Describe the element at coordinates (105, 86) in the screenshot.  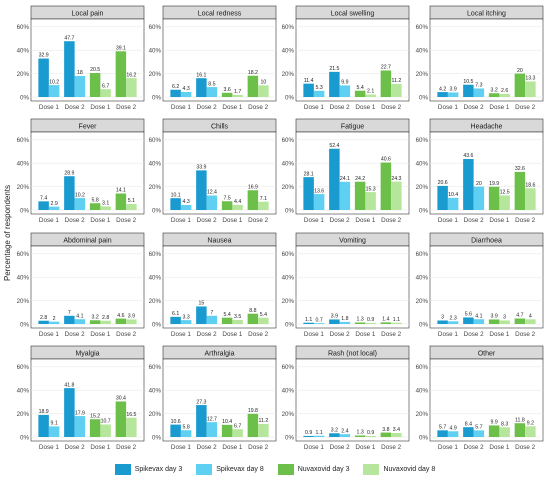
I see `data-label: 6.7` at that location.